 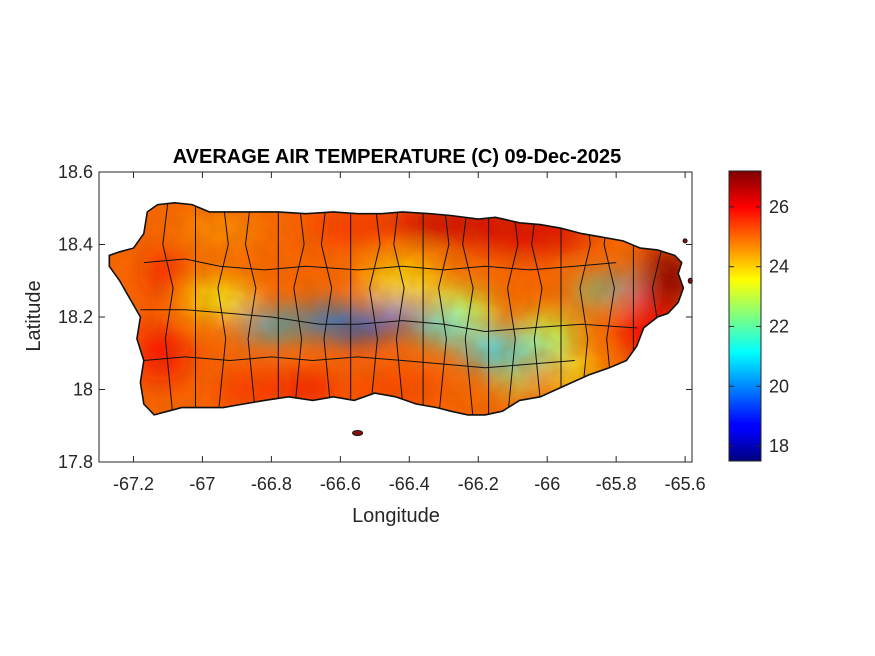 I want to click on x-tick-label: -65.6, so click(x=685, y=484).